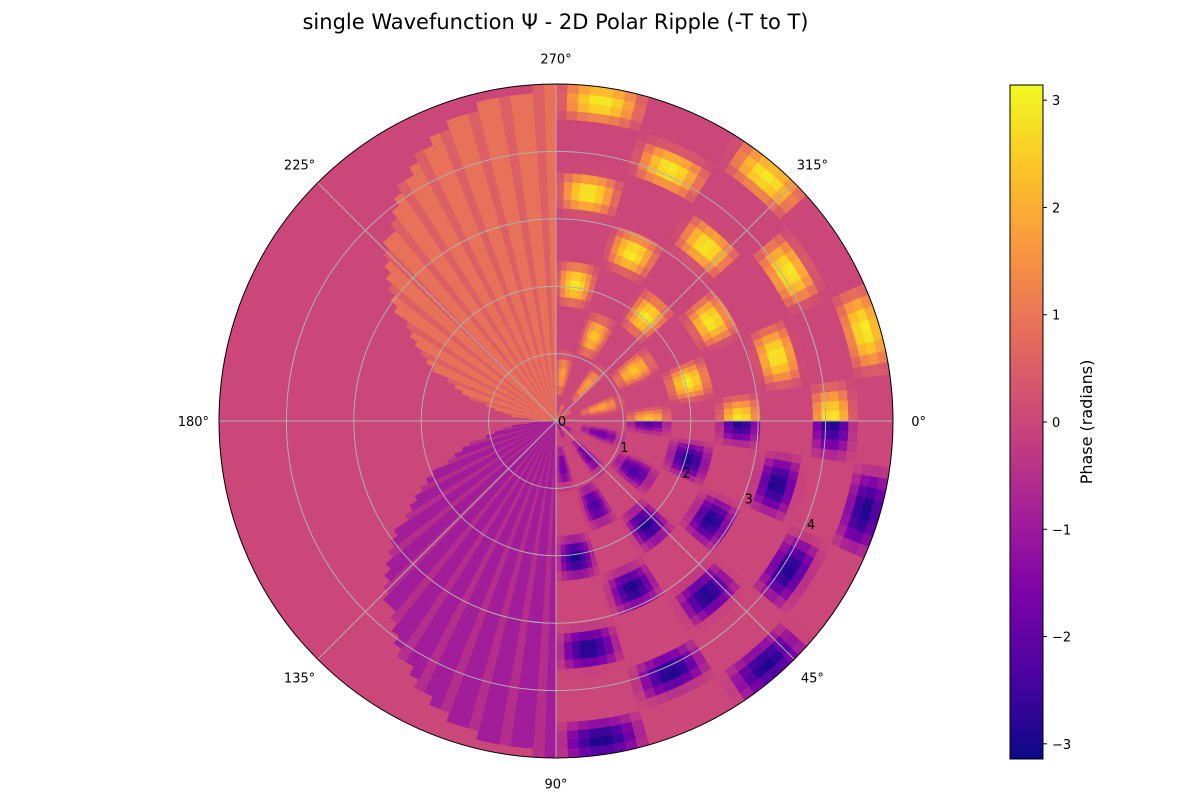  Describe the element at coordinates (686, 474) in the screenshot. I see `radial-tick-label: 2` at that location.